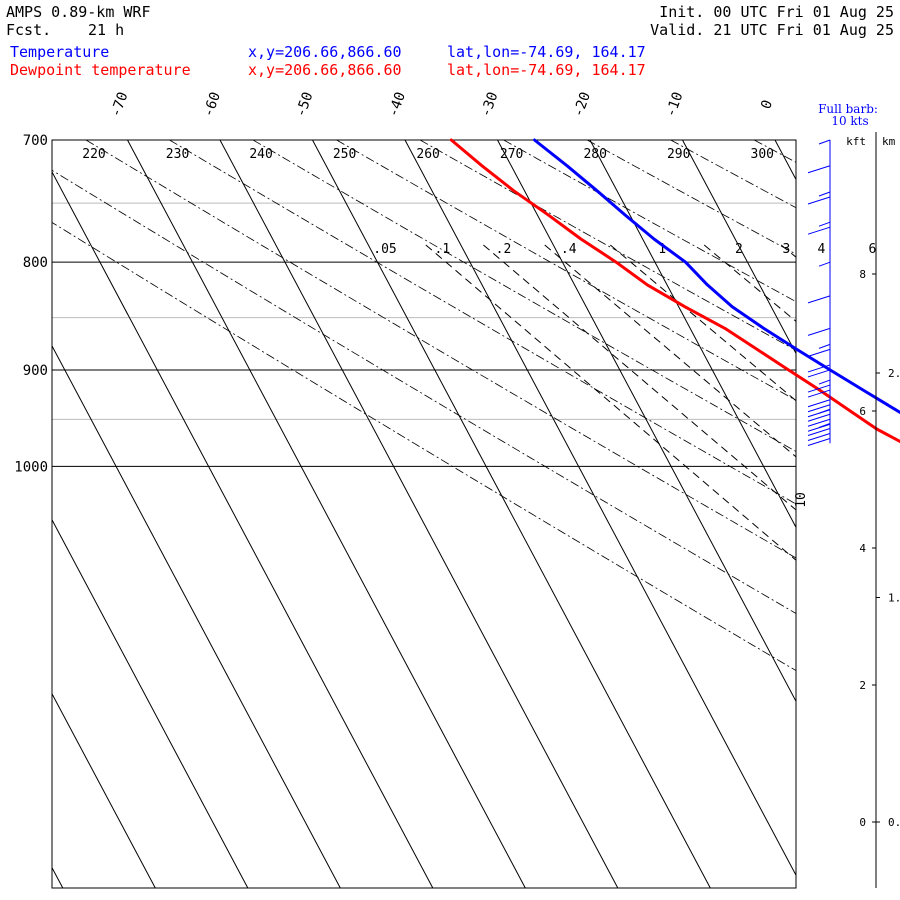 The height and width of the screenshot is (900, 900). What do you see at coordinates (397, 104) in the screenshot?
I see `isotherm-tick-label: -40` at bounding box center [397, 104].